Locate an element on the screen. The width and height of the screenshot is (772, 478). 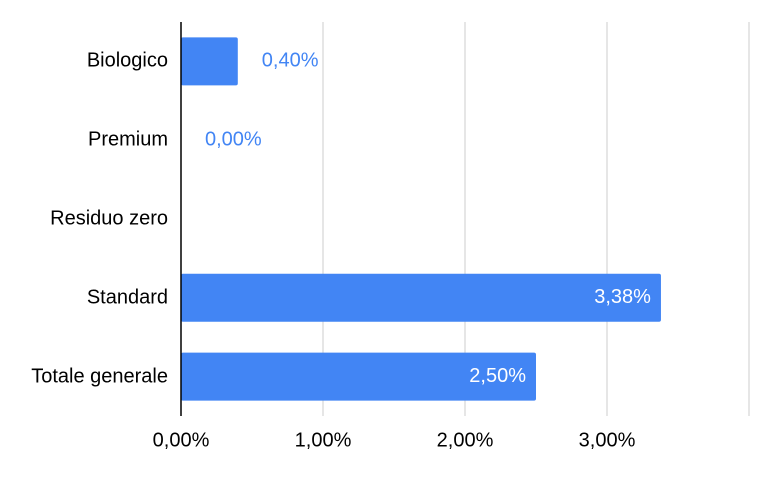
data-label: 0,40% is located at coordinates (290, 61).